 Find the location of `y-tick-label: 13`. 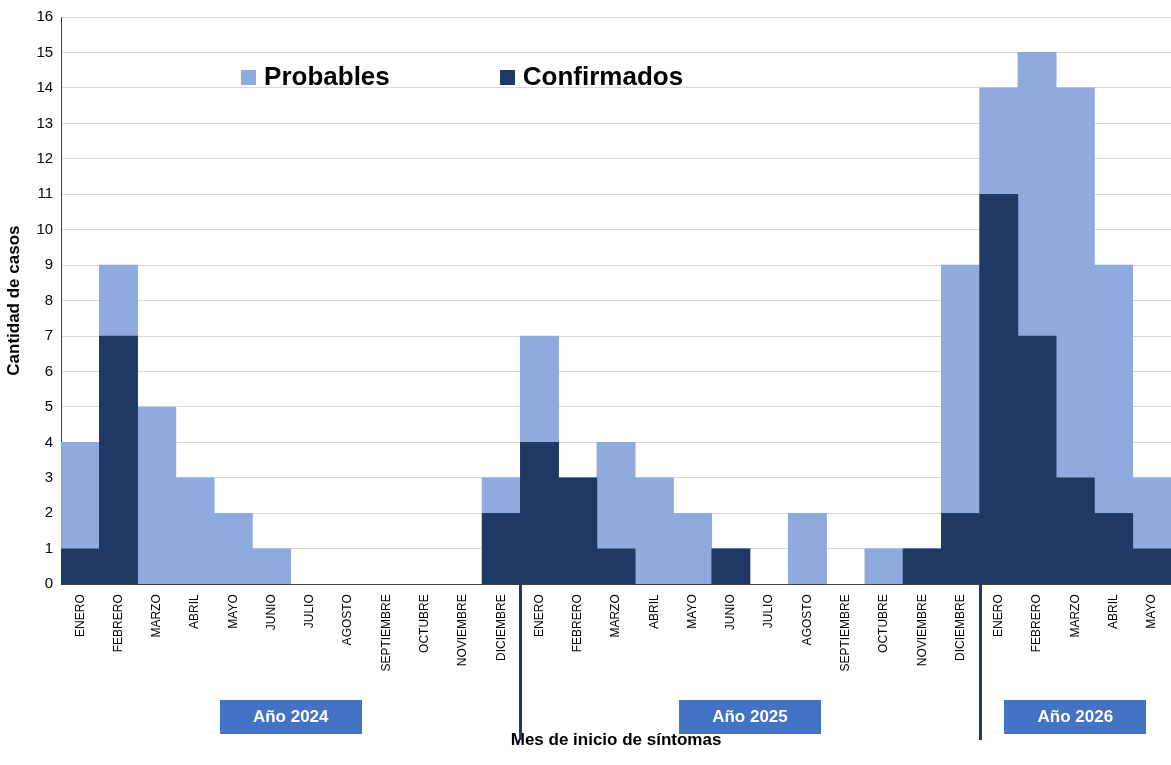

y-tick-label: 13 is located at coordinates (45, 122).